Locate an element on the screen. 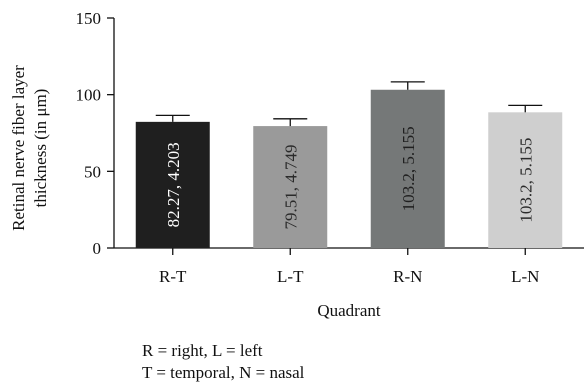  x-tick-label: L-N is located at coordinates (525, 276).